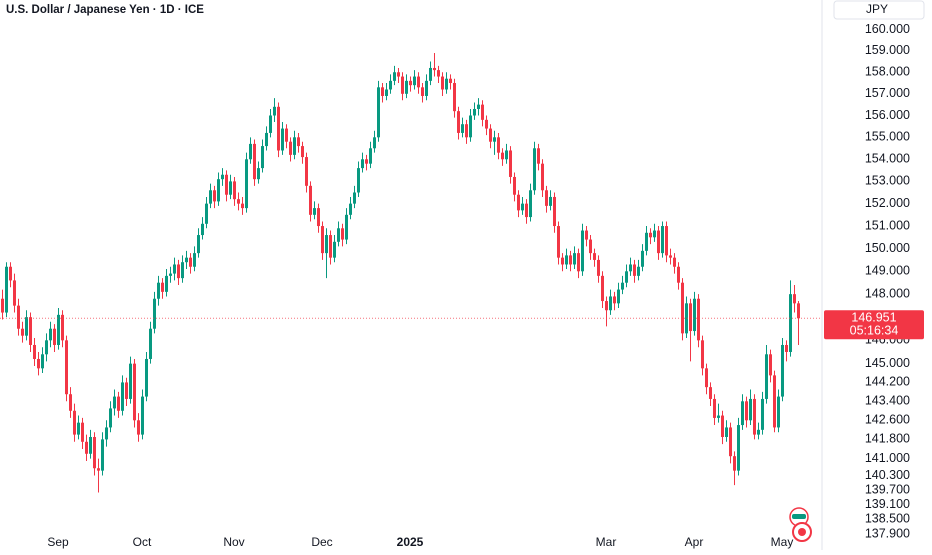 The width and height of the screenshot is (932, 555). What do you see at coordinates (887, 271) in the screenshot?
I see `y-tick-label: 149.000` at bounding box center [887, 271].